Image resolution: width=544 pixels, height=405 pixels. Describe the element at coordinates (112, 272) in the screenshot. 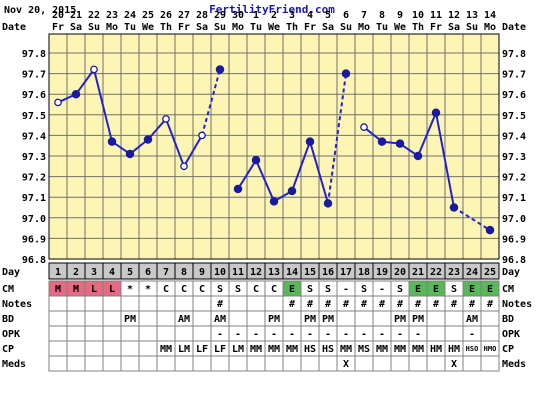

I see `cycle-day-label: 4` at that location.